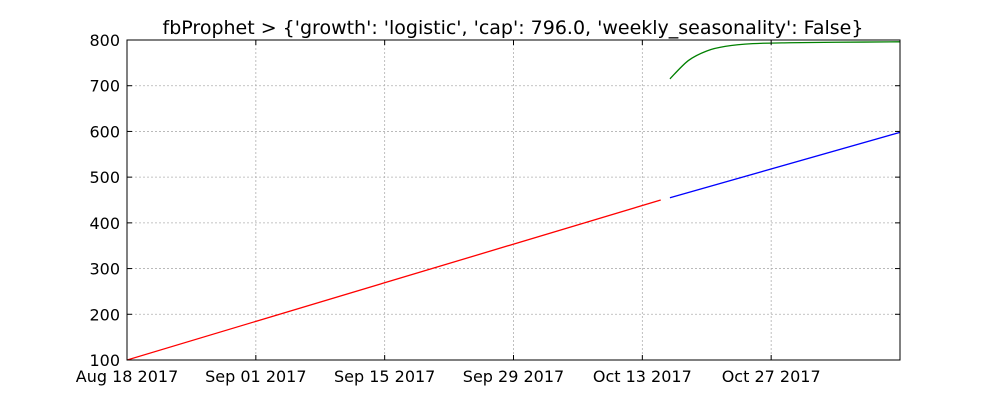 The height and width of the screenshot is (400, 1000). What do you see at coordinates (771, 376) in the screenshot?
I see `x-tick-label: Oct 27 2017` at bounding box center [771, 376].